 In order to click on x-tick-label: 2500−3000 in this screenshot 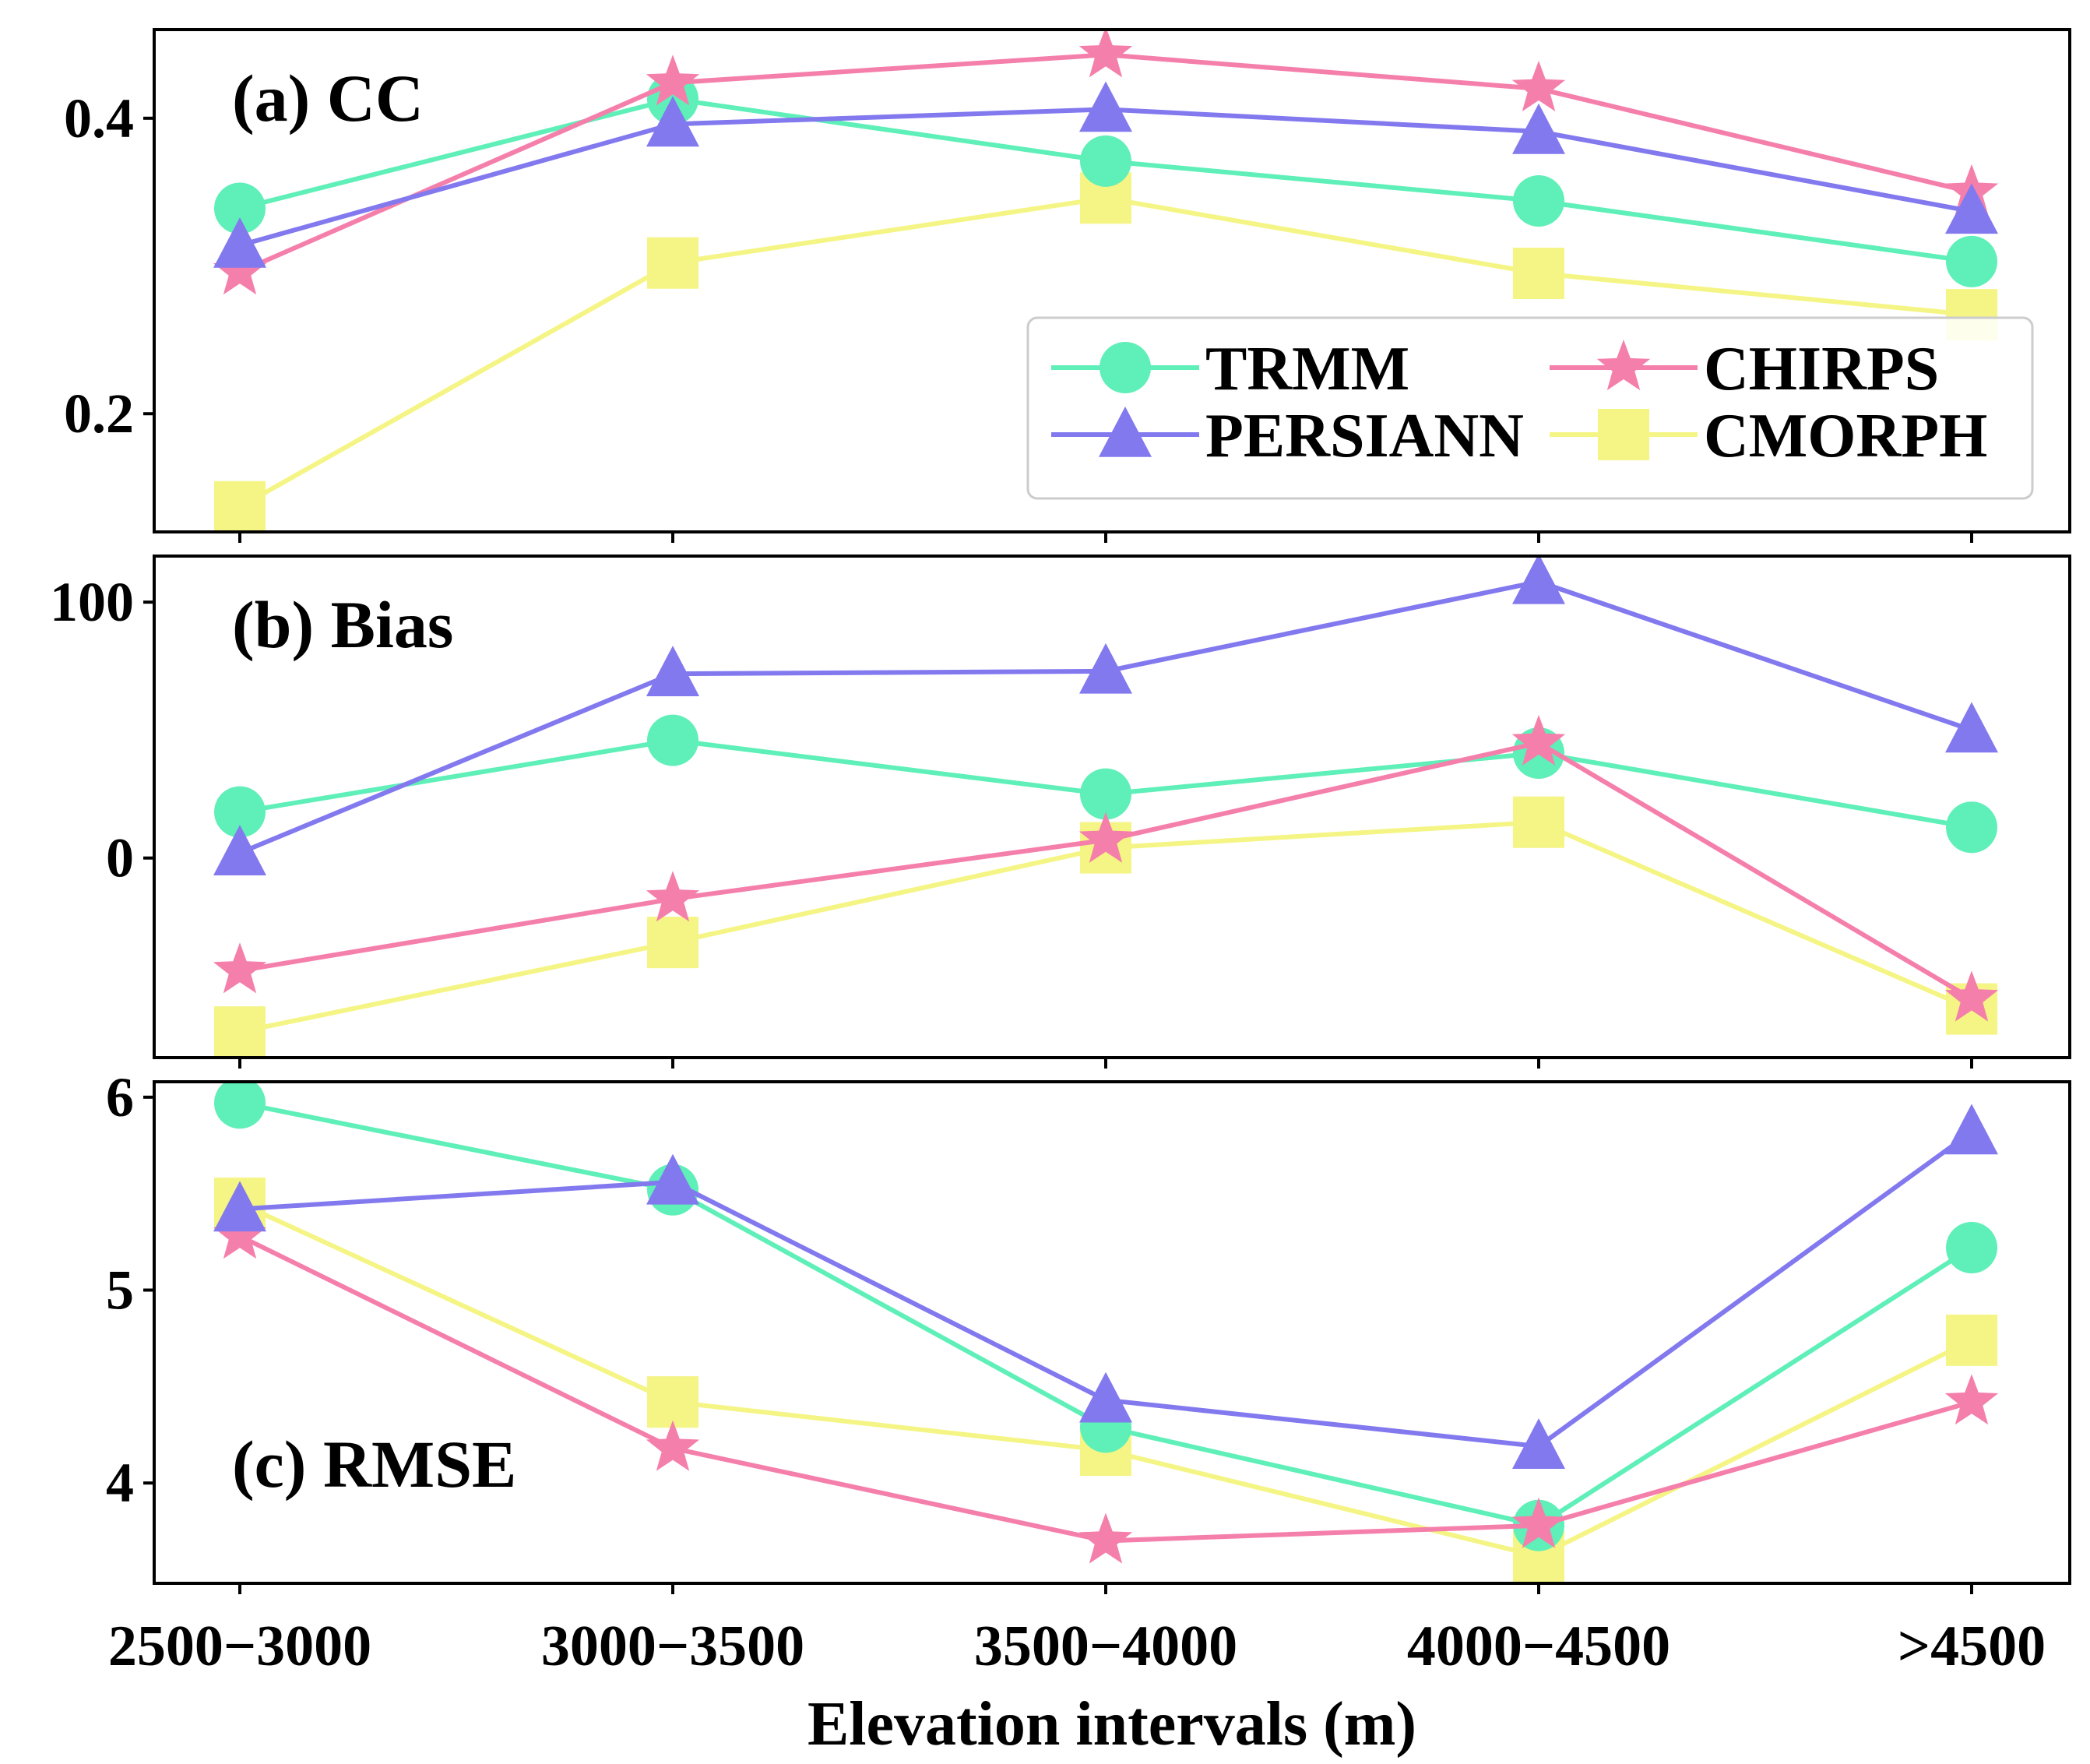, I will do `click(239, 1646)`.